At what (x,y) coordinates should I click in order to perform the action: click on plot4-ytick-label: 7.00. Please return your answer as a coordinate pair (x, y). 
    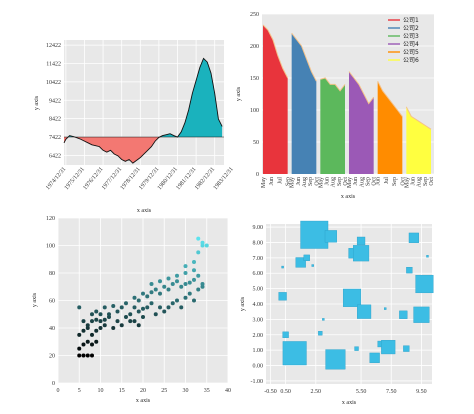
    Looking at the image, I should click on (258, 259).